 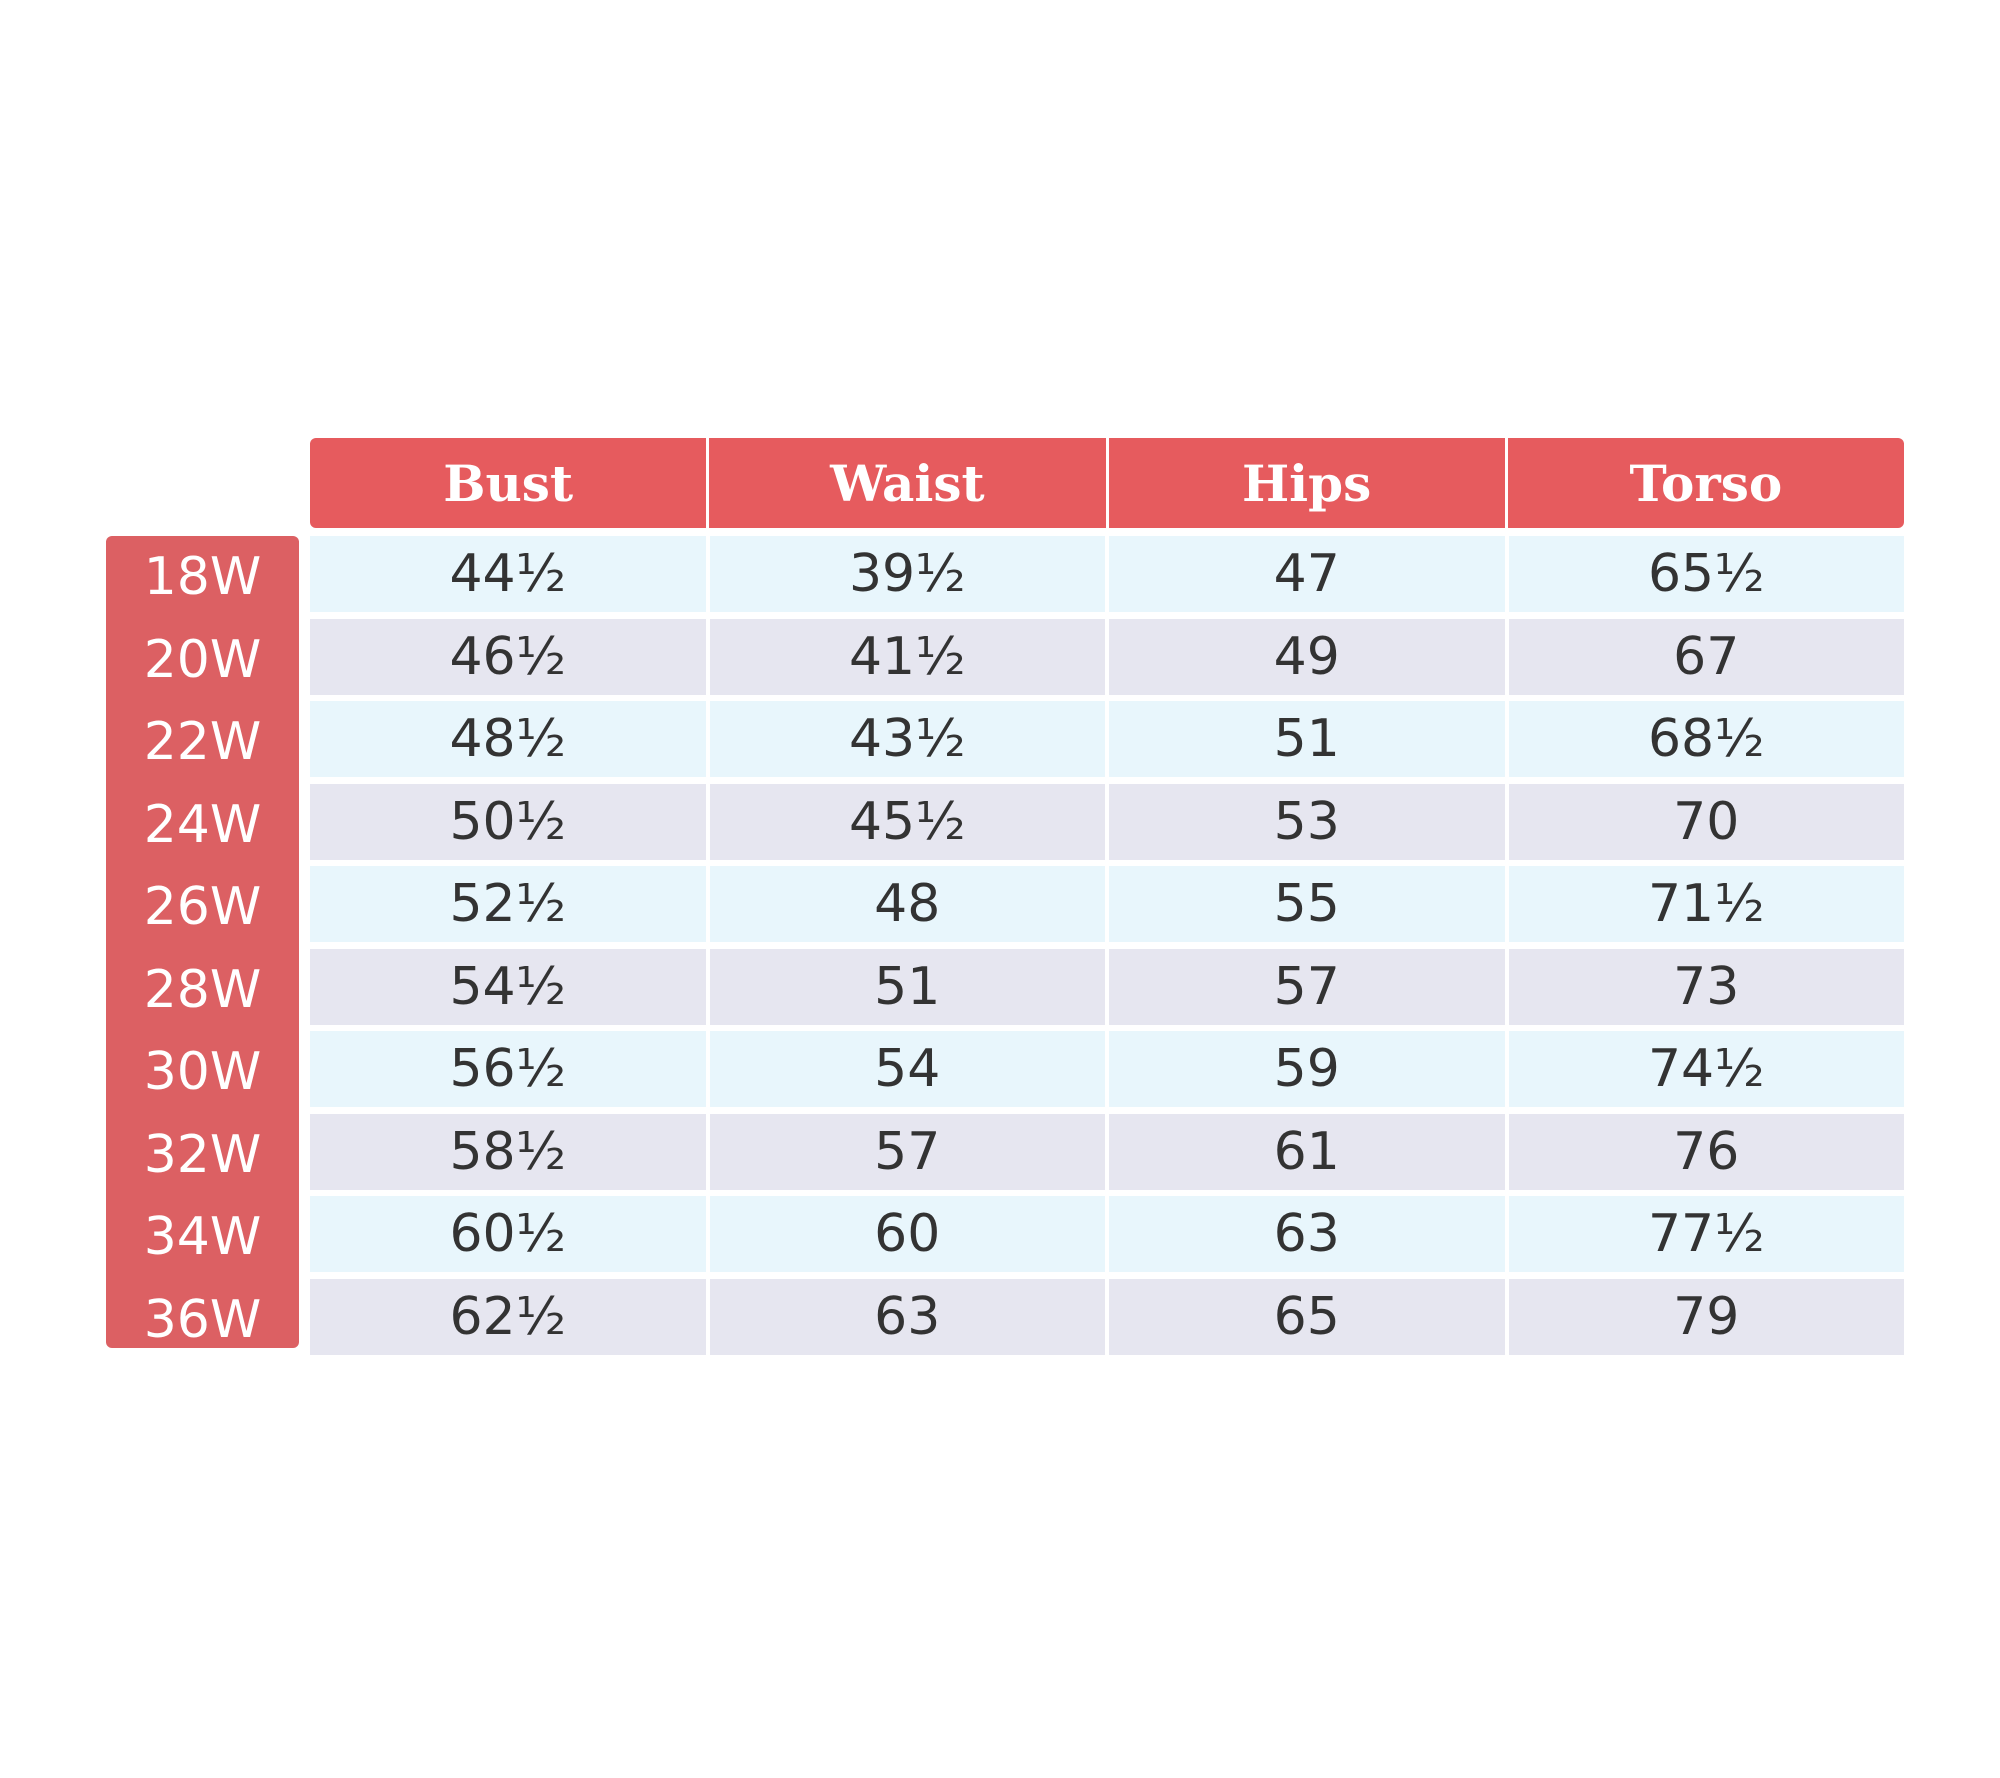 What do you see at coordinates (1706, 1069) in the screenshot?
I see `table-cell-torso: 74½` at bounding box center [1706, 1069].